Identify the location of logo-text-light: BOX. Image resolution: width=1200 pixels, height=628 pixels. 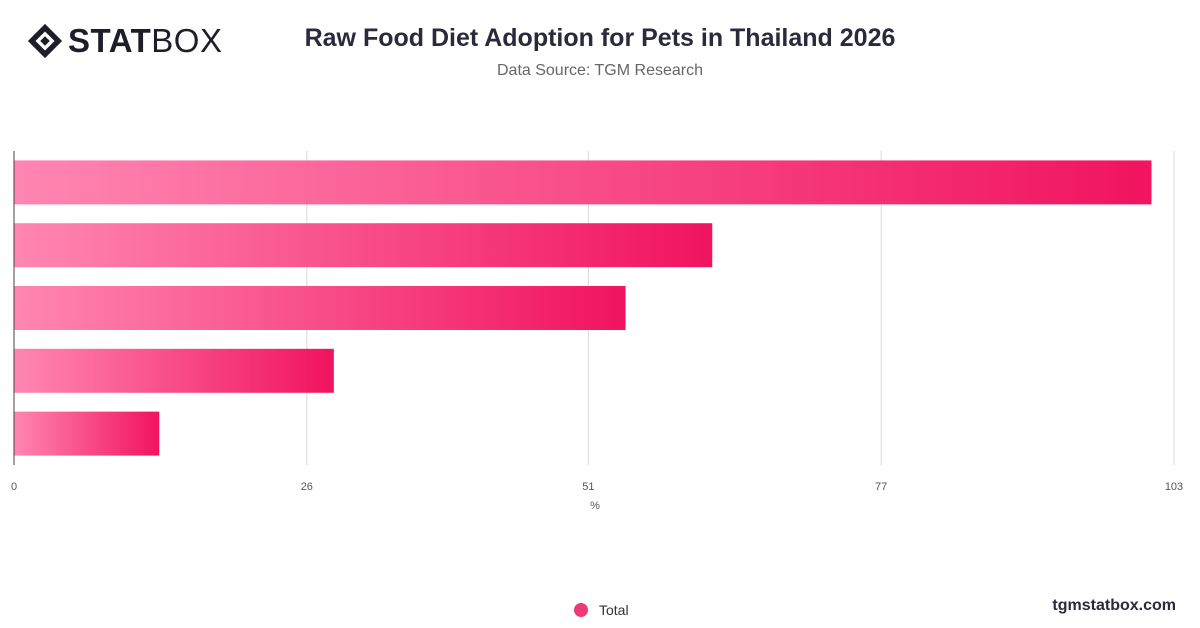
(187, 40).